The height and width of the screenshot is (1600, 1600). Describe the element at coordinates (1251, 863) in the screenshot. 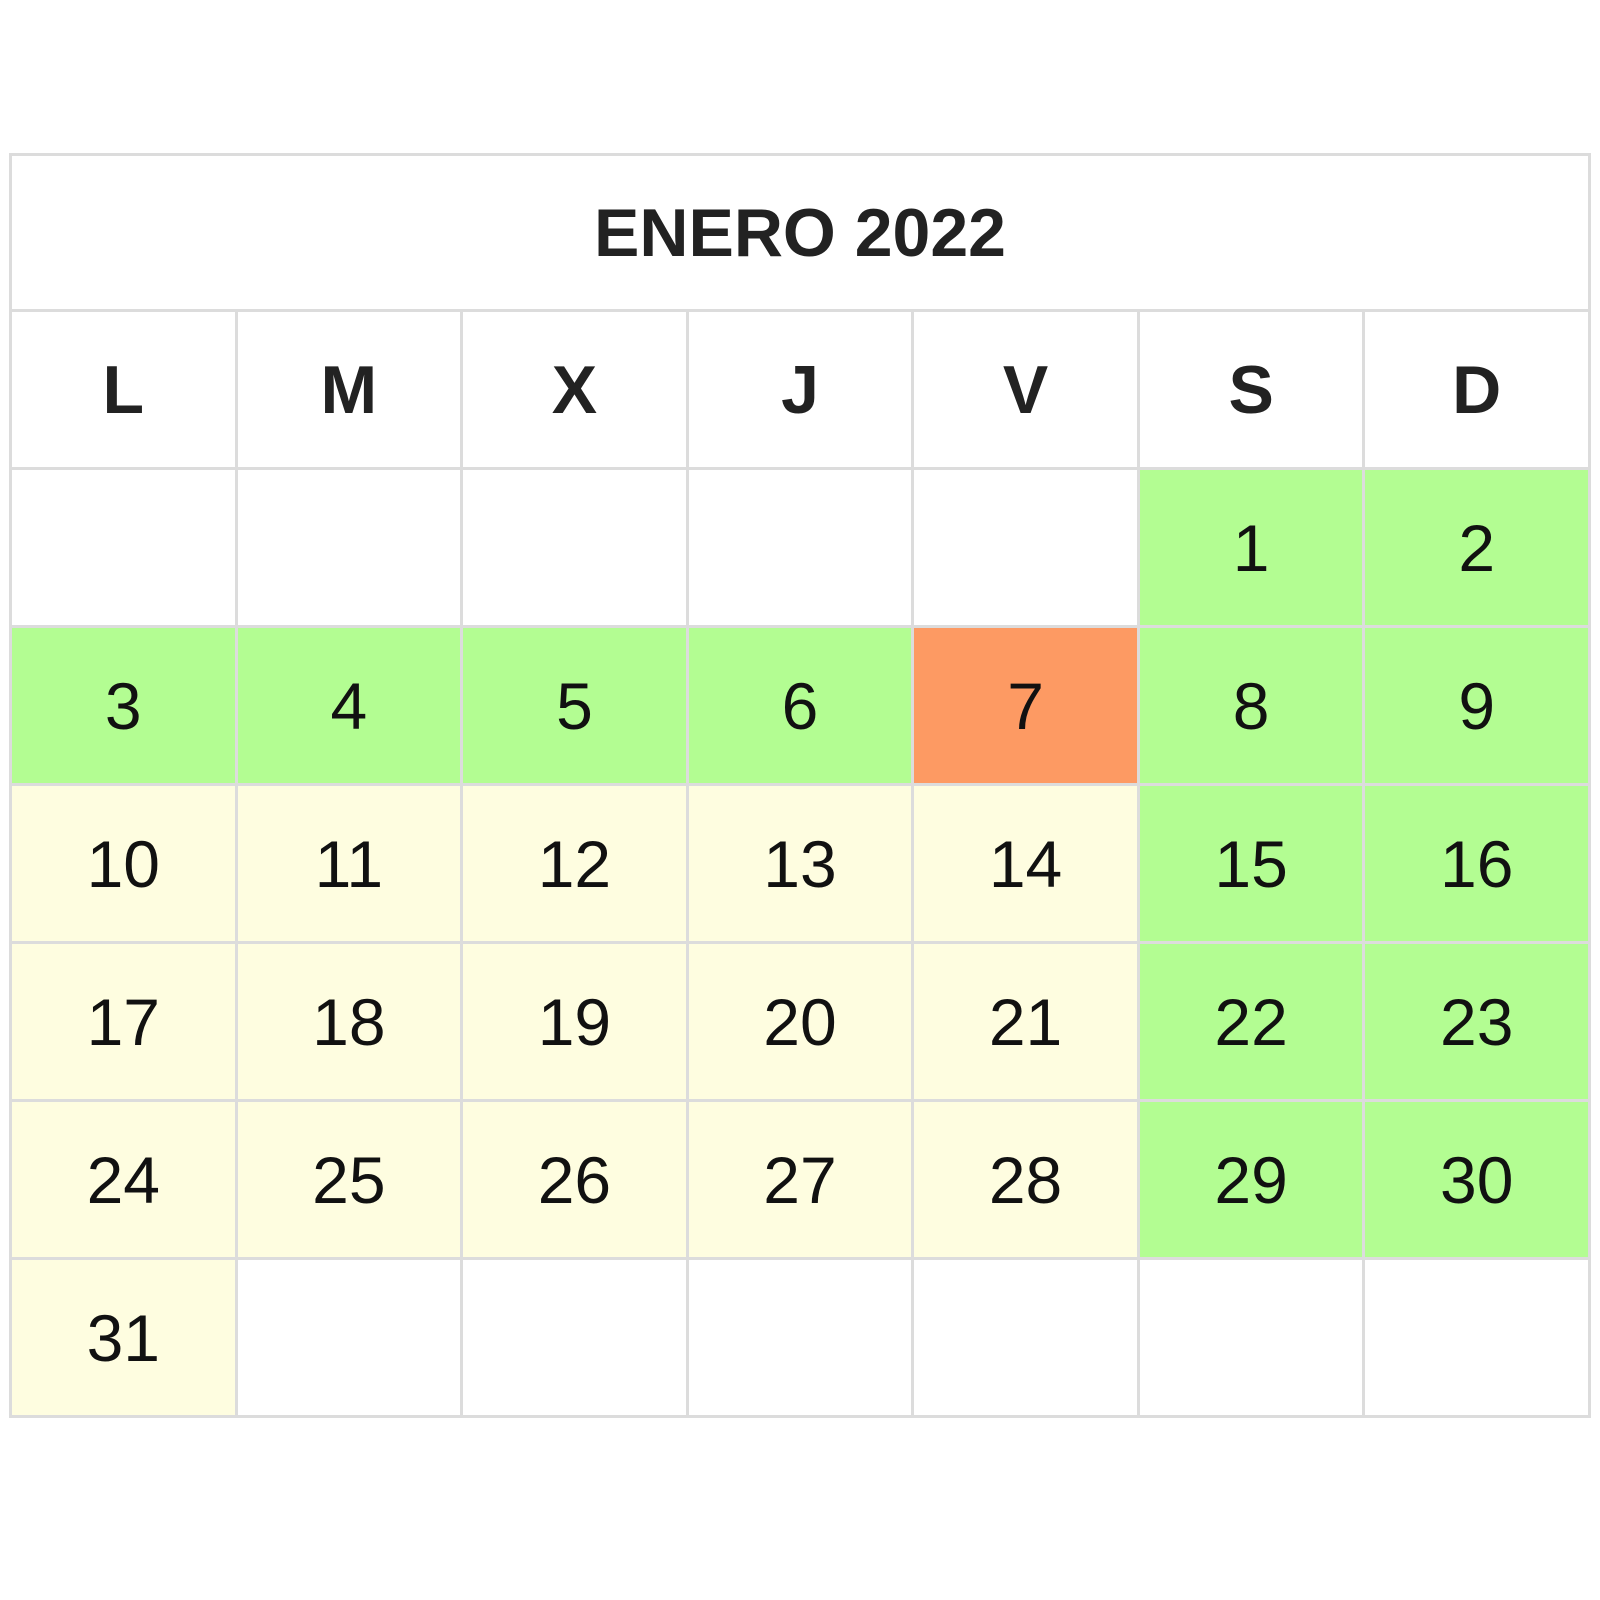

I see `day-cell-15: 15` at that location.